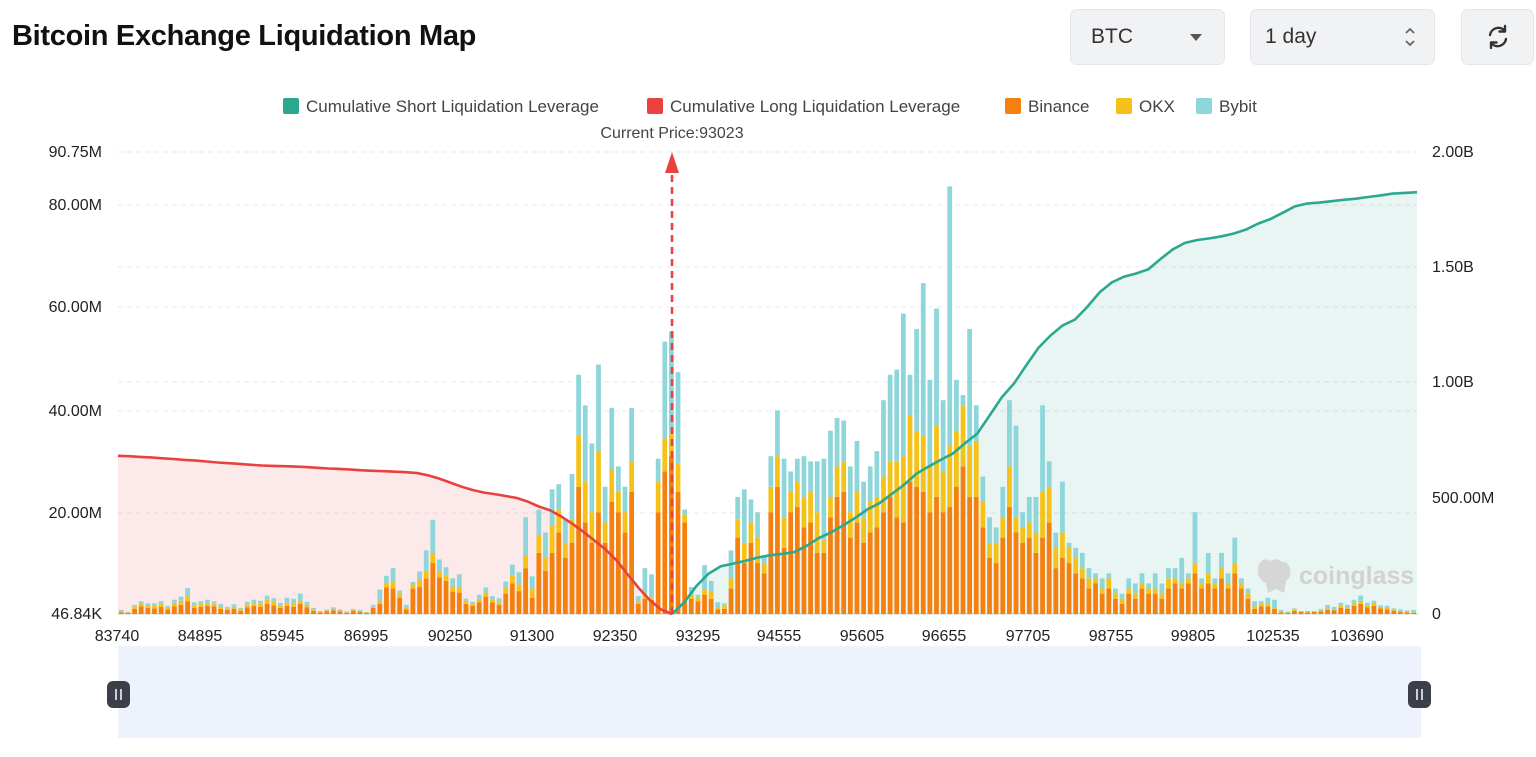 Image resolution: width=1536 pixels, height=757 pixels. What do you see at coordinates (1112, 36) in the screenshot?
I see `coin-select-value: BTC` at bounding box center [1112, 36].